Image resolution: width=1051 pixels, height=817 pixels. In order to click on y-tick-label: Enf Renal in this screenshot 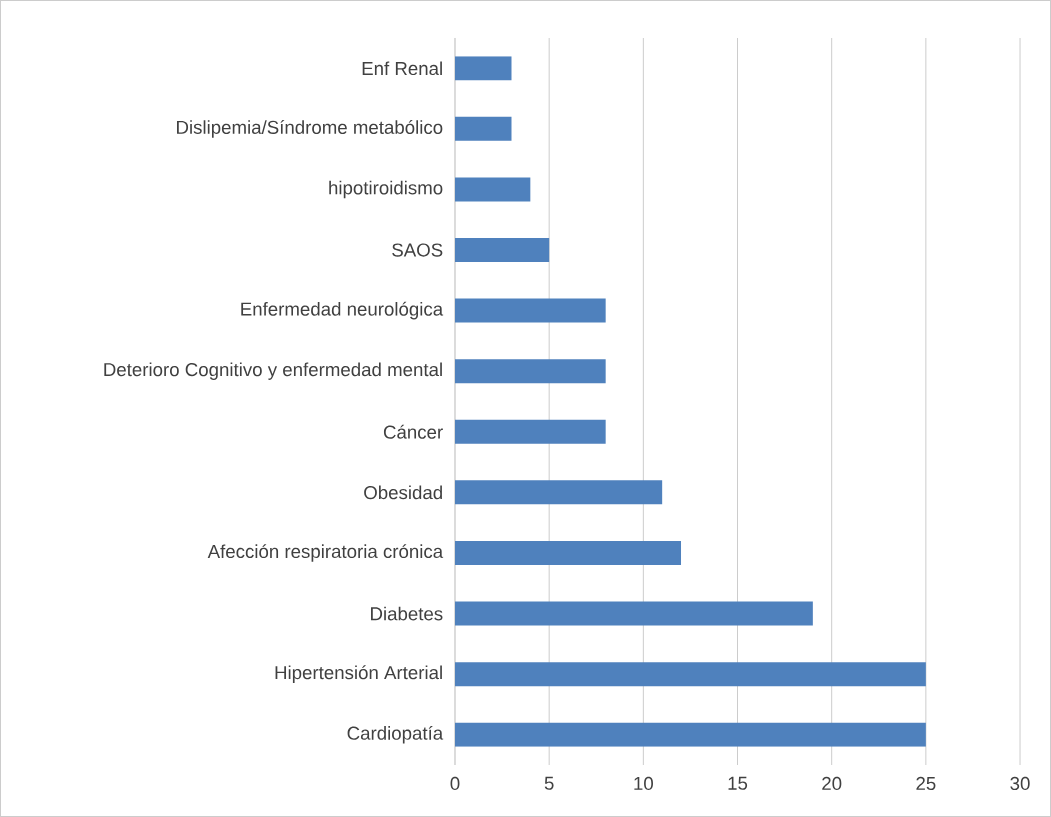, I will do `click(402, 68)`.